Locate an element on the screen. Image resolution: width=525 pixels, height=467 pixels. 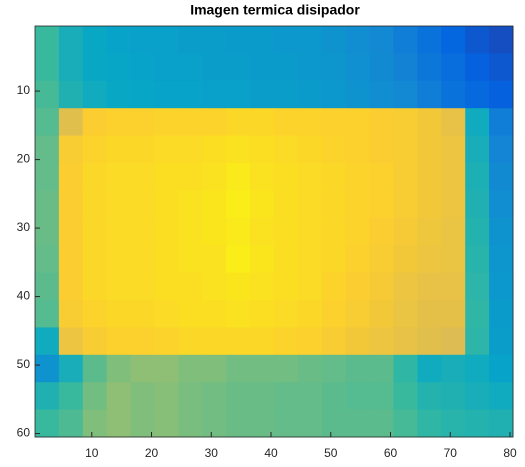
y-tick-label: 40 is located at coordinates (24, 296).